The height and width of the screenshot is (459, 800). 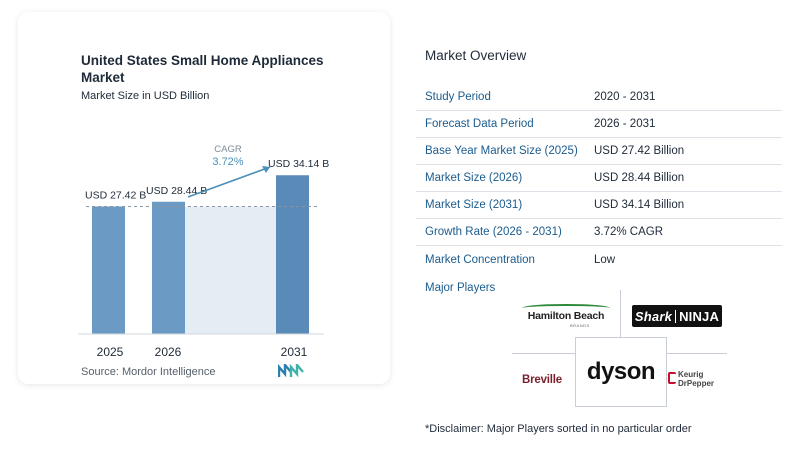 I want to click on row-value: 3.72% CAGR, so click(x=629, y=232).